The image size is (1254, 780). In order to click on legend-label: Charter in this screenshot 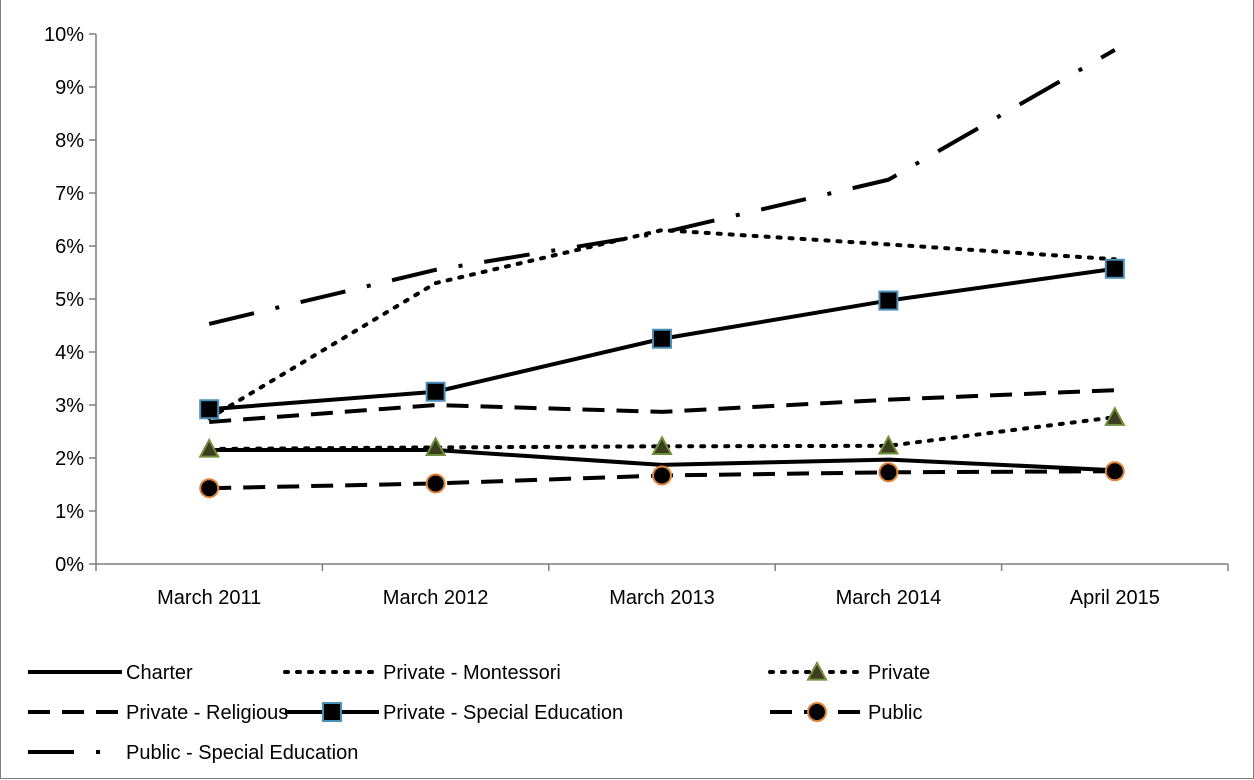, I will do `click(159, 673)`.